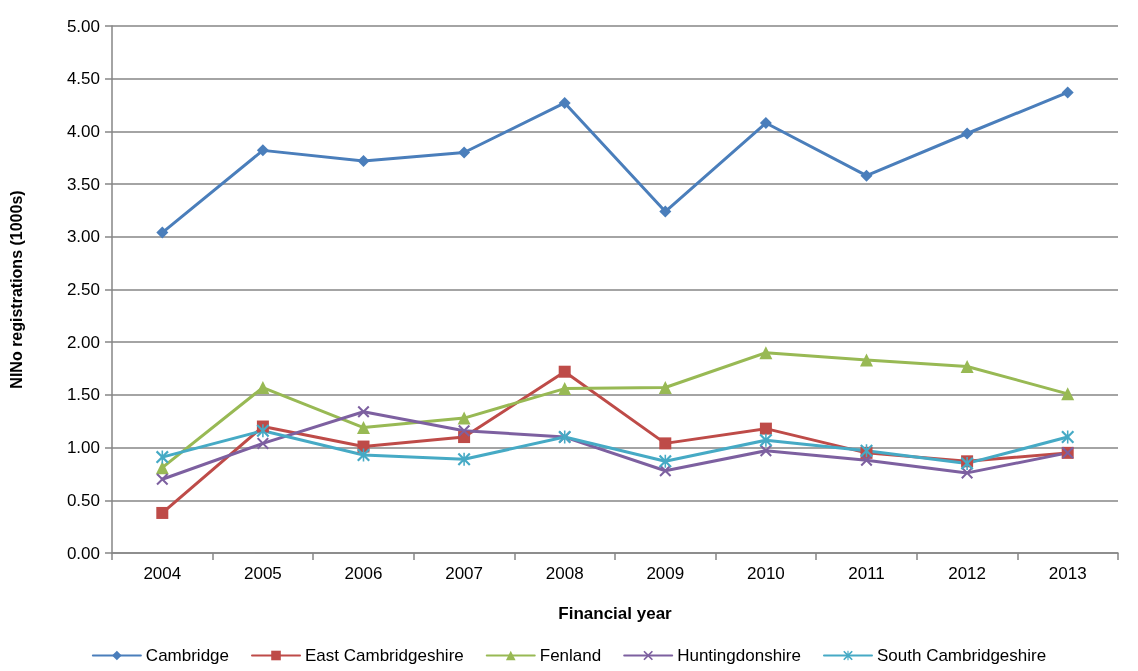 This screenshot has height=671, width=1138. I want to click on y-tick-label: 3.50, so click(83, 184).